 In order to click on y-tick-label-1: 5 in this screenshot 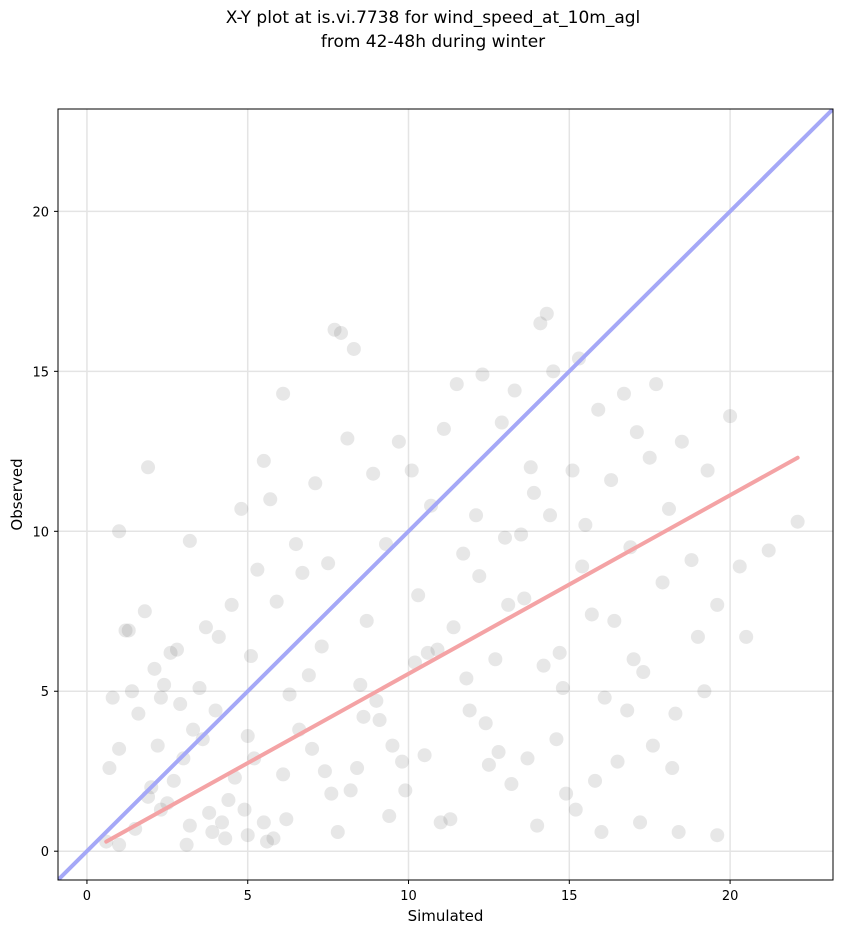, I will do `click(45, 692)`.